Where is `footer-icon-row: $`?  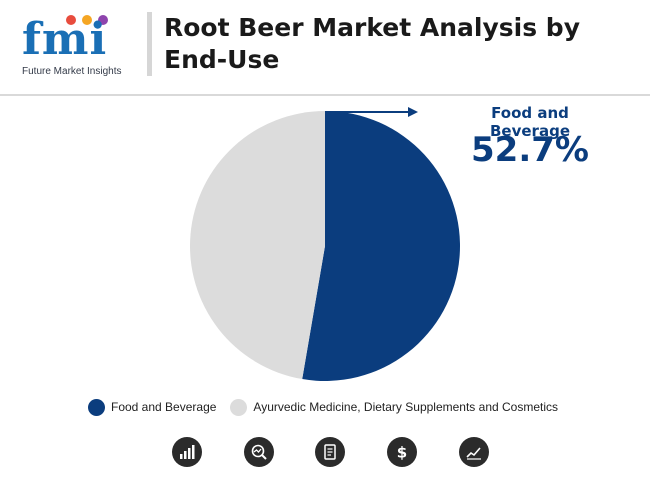 footer-icon-row: $ is located at coordinates (325, 453).